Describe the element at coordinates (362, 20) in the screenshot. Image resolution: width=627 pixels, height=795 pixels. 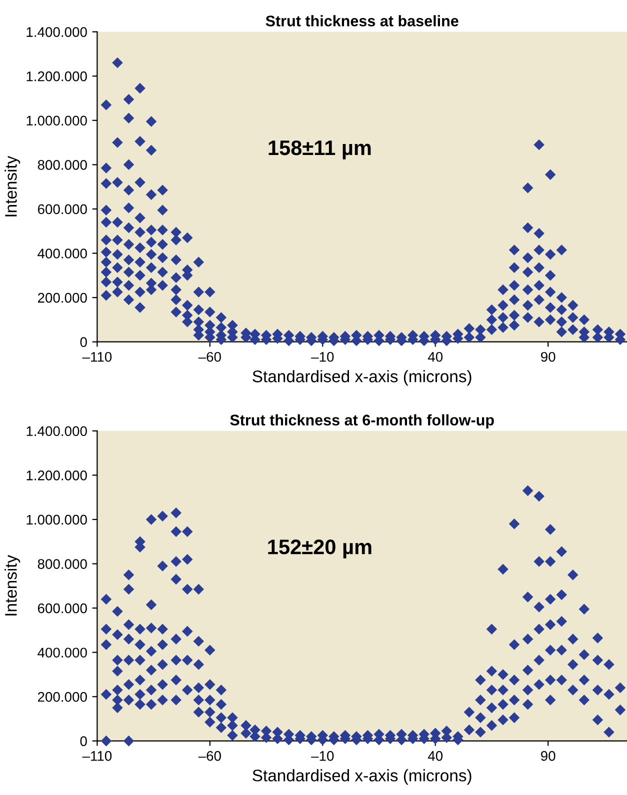
I see `chart-title: Strut thickness at baseline` at that location.